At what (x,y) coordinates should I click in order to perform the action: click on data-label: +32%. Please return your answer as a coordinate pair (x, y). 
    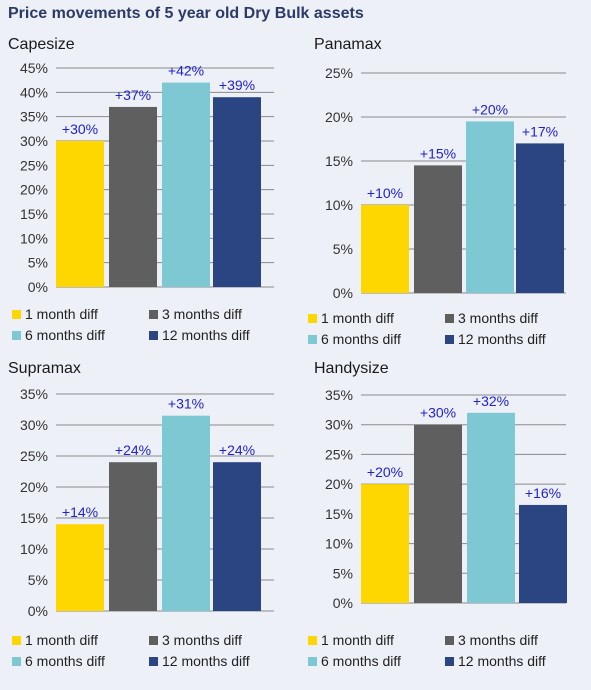
    Looking at the image, I should click on (491, 401).